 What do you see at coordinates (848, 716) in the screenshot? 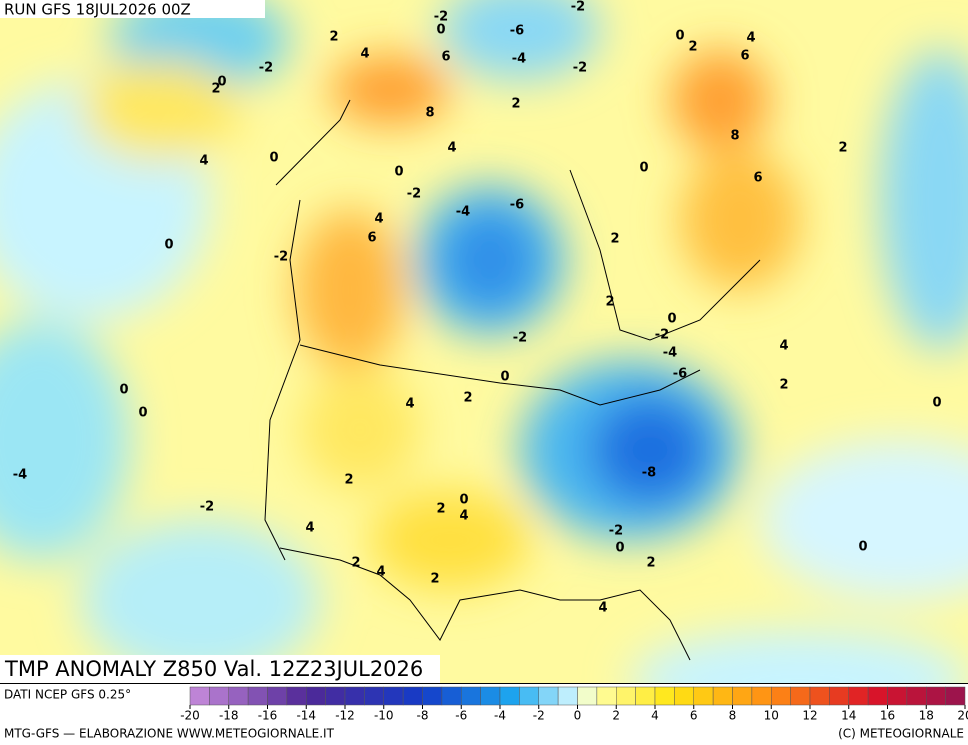
I see `colorbar-tick-label: 14` at bounding box center [848, 716].